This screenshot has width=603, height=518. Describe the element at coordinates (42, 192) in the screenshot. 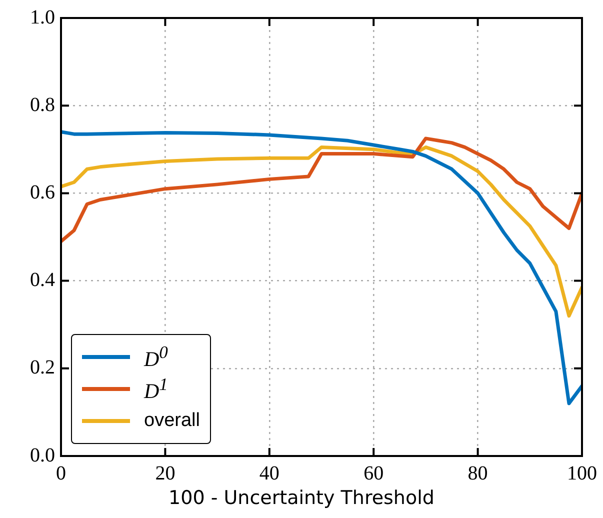

I see `y-tick-label: 0.6` at that location.